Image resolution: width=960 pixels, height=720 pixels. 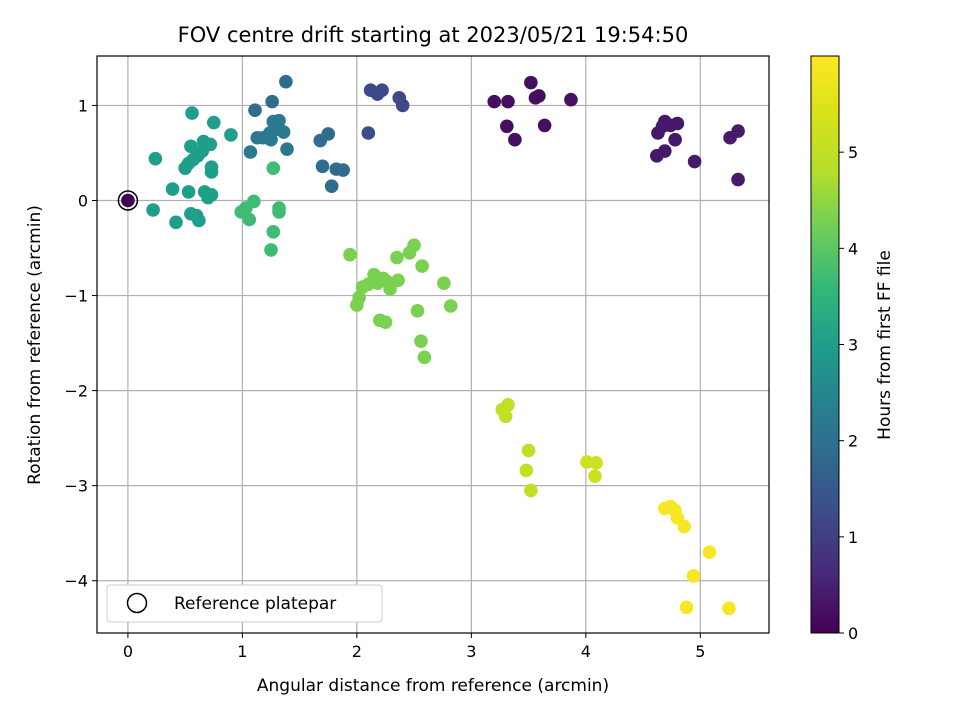 I want to click on legend-marker, so click(x=137, y=603).